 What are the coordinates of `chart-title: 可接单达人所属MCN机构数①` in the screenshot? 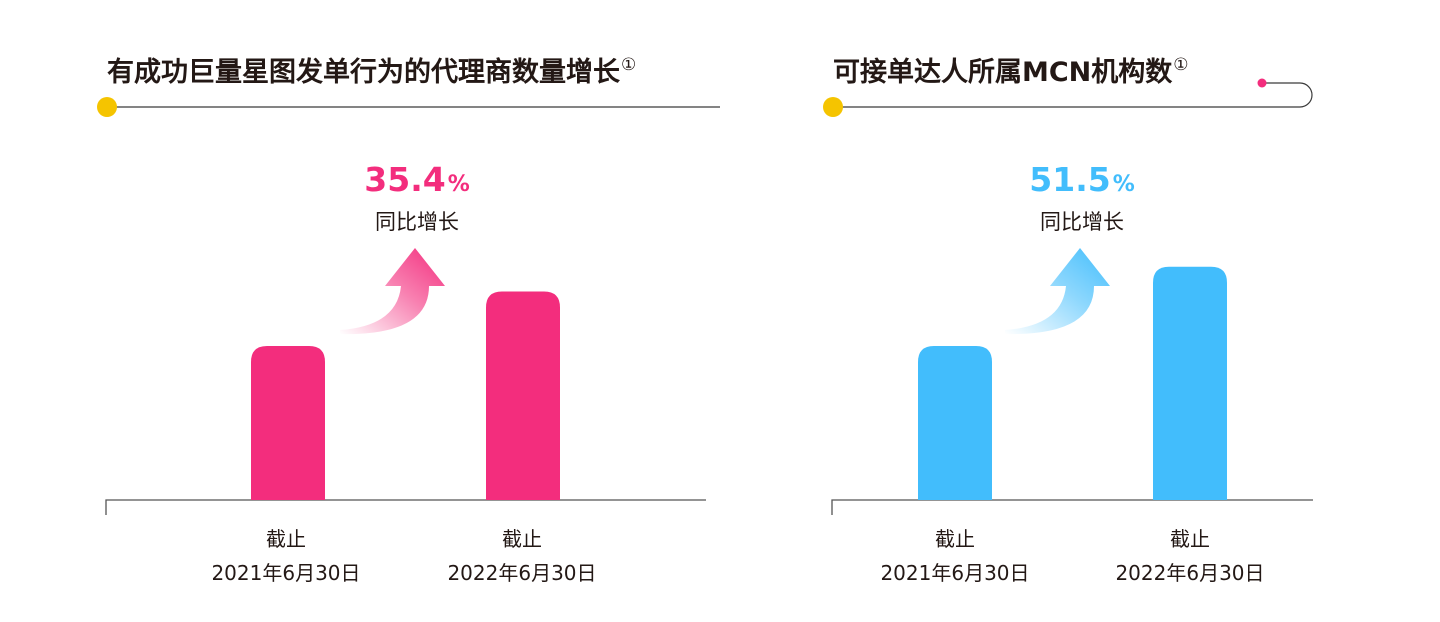 It's located at (1011, 69).